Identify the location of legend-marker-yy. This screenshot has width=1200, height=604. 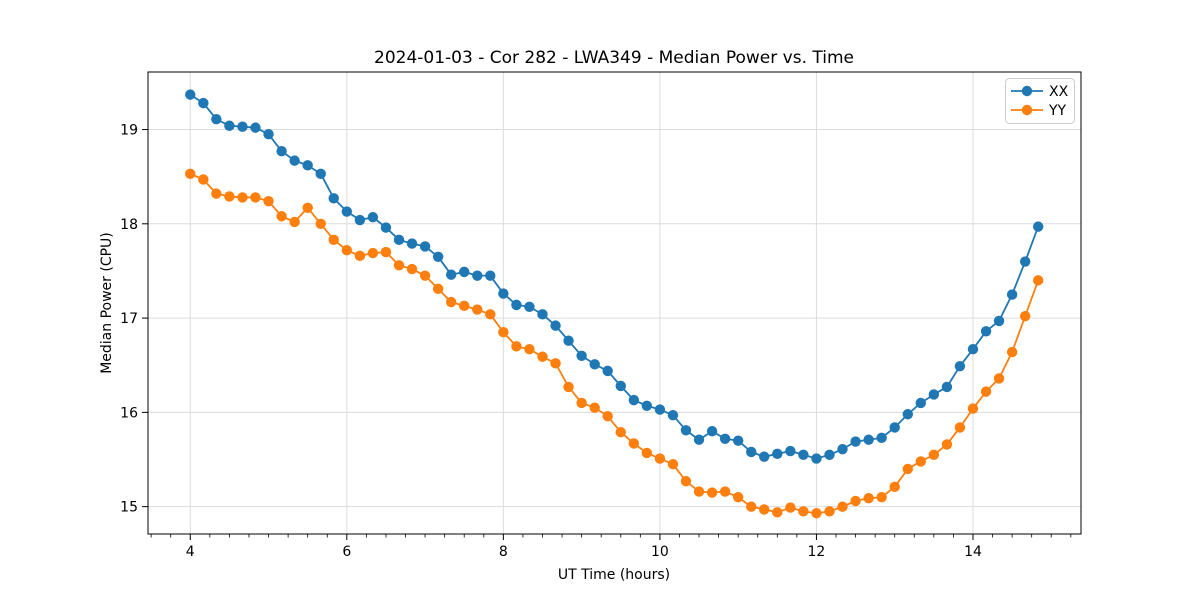
(1027, 110).